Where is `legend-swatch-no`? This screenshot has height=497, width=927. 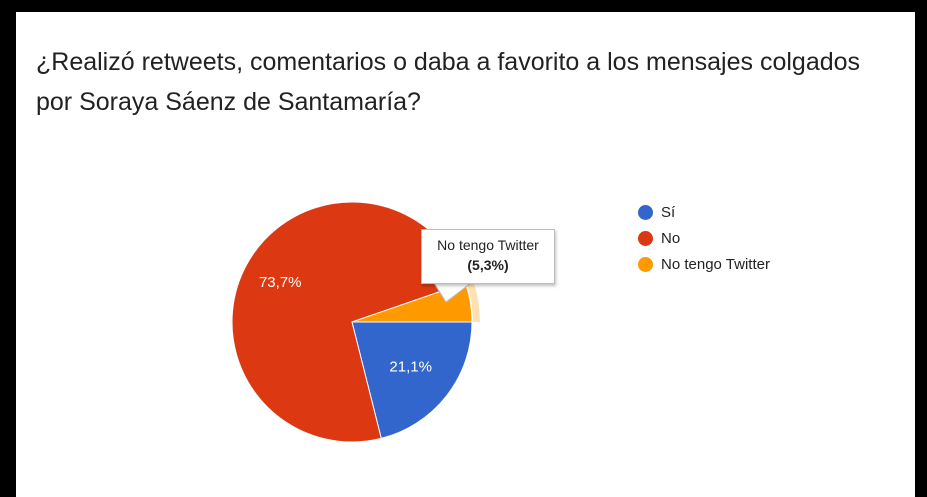 legend-swatch-no is located at coordinates (645, 238).